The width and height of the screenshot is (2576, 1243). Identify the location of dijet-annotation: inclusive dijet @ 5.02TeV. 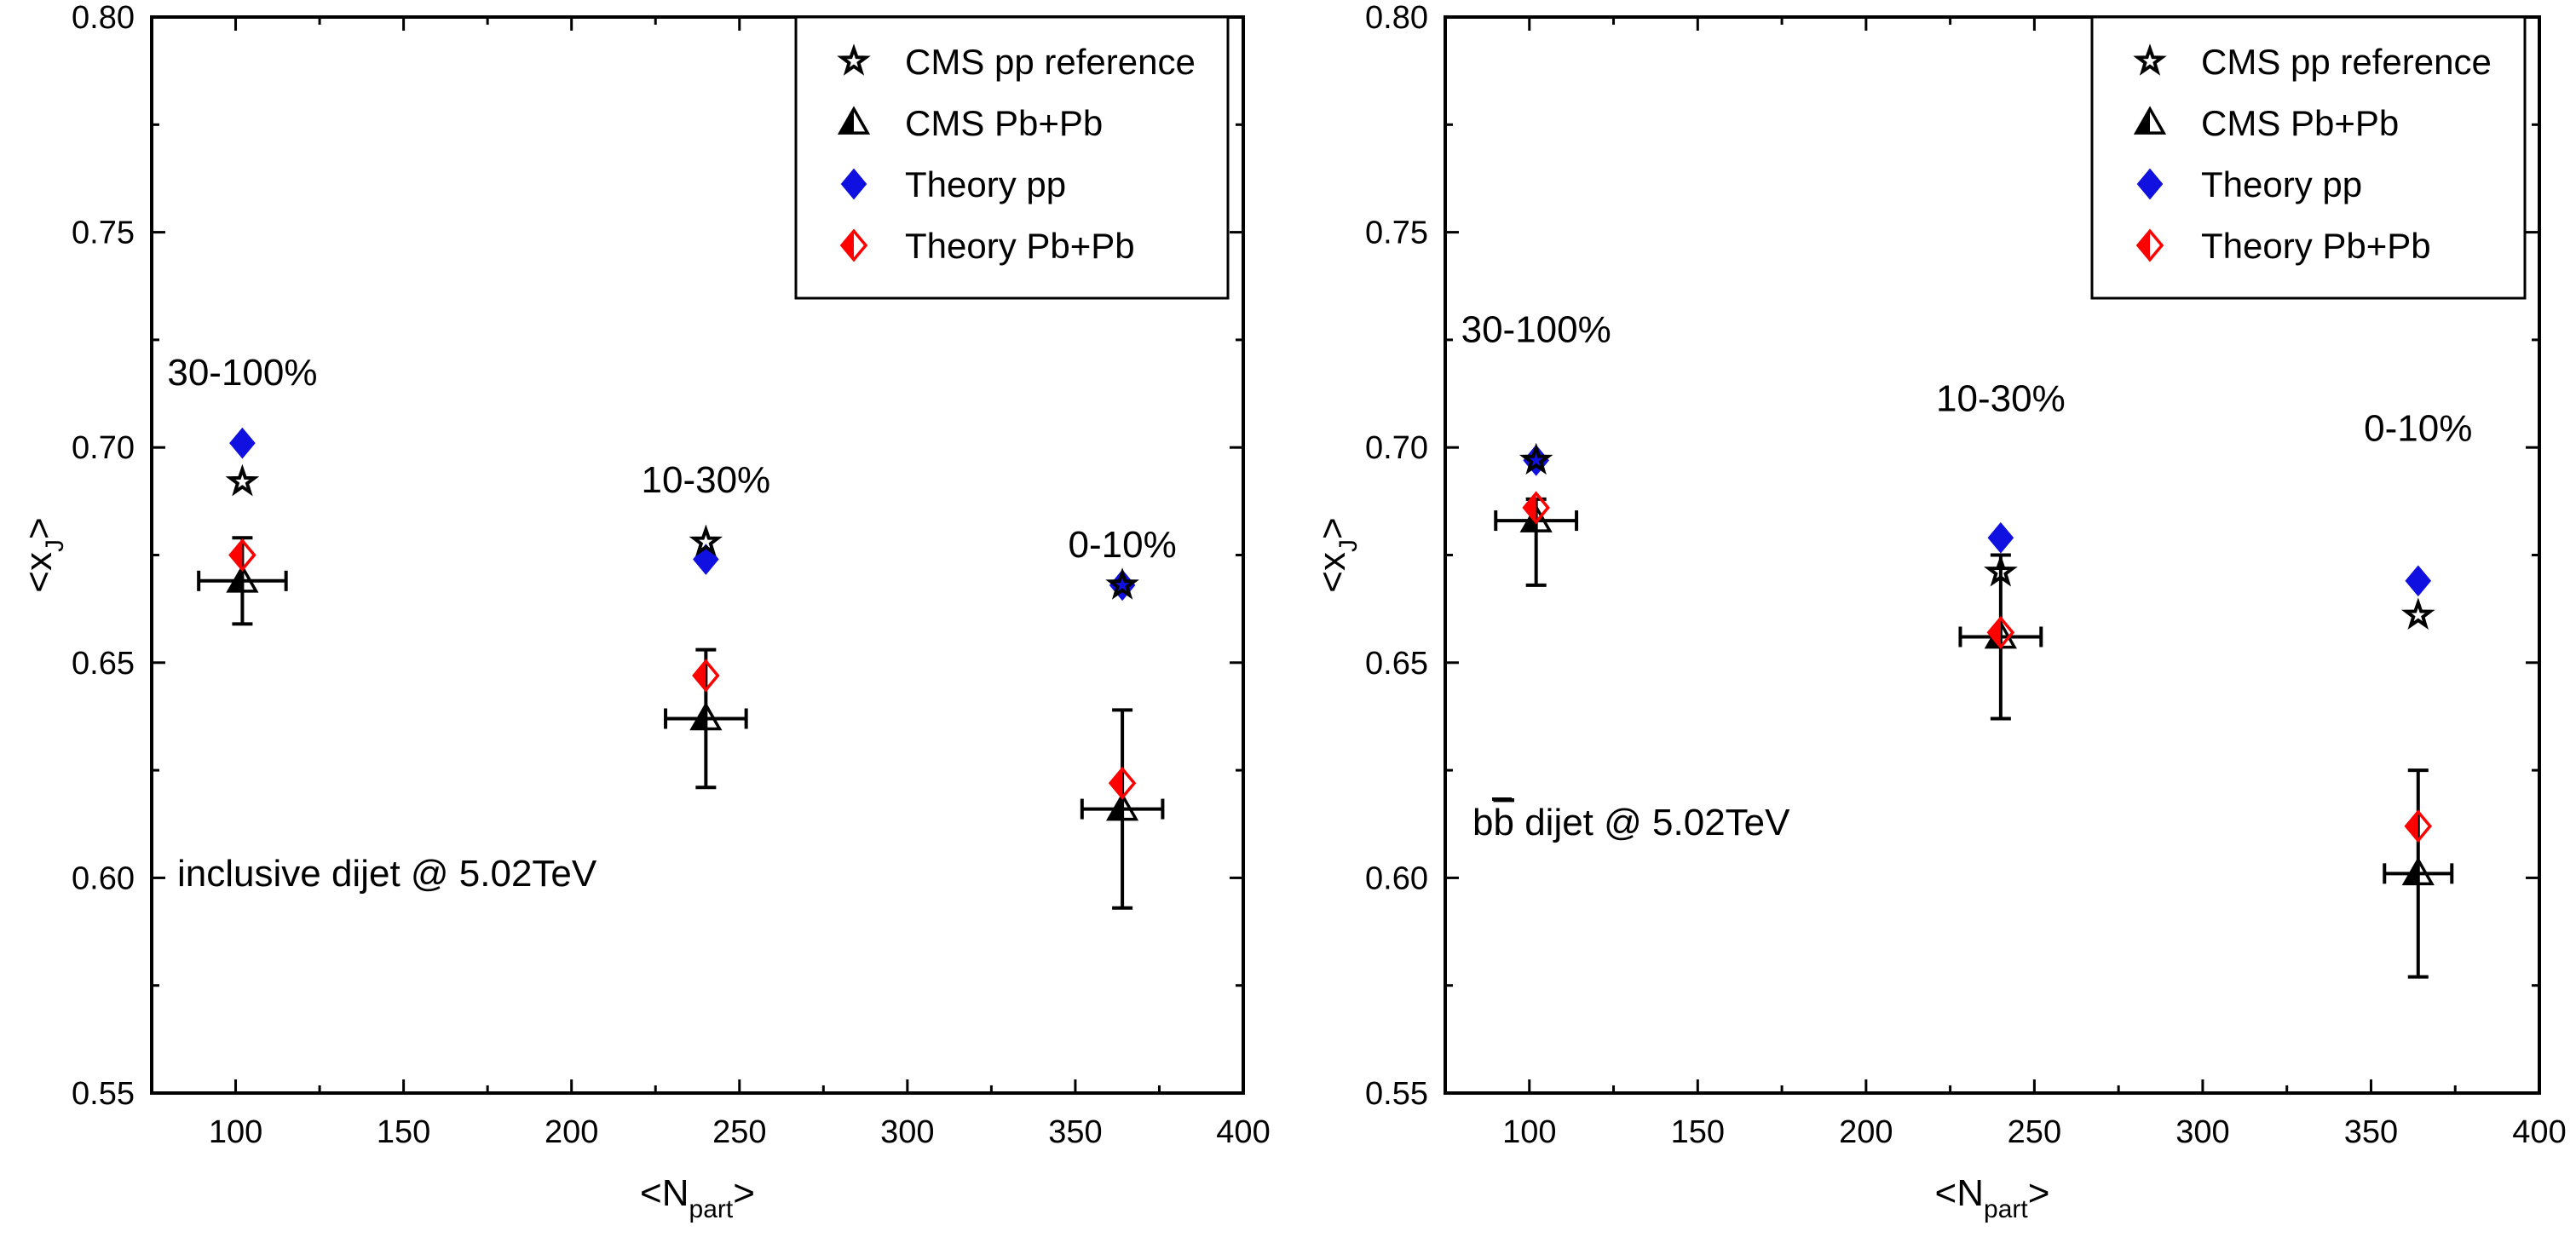
(387, 874).